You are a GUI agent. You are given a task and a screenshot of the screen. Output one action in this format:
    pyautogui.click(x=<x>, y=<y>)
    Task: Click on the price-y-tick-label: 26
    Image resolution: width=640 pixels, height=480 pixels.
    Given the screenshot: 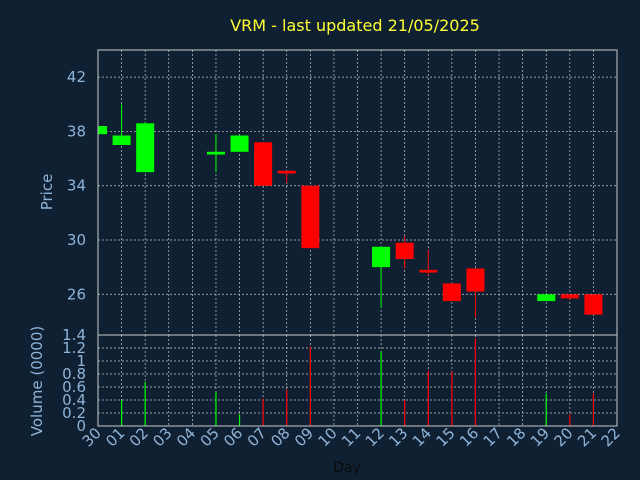 What is the action you would take?
    pyautogui.click(x=76, y=294)
    